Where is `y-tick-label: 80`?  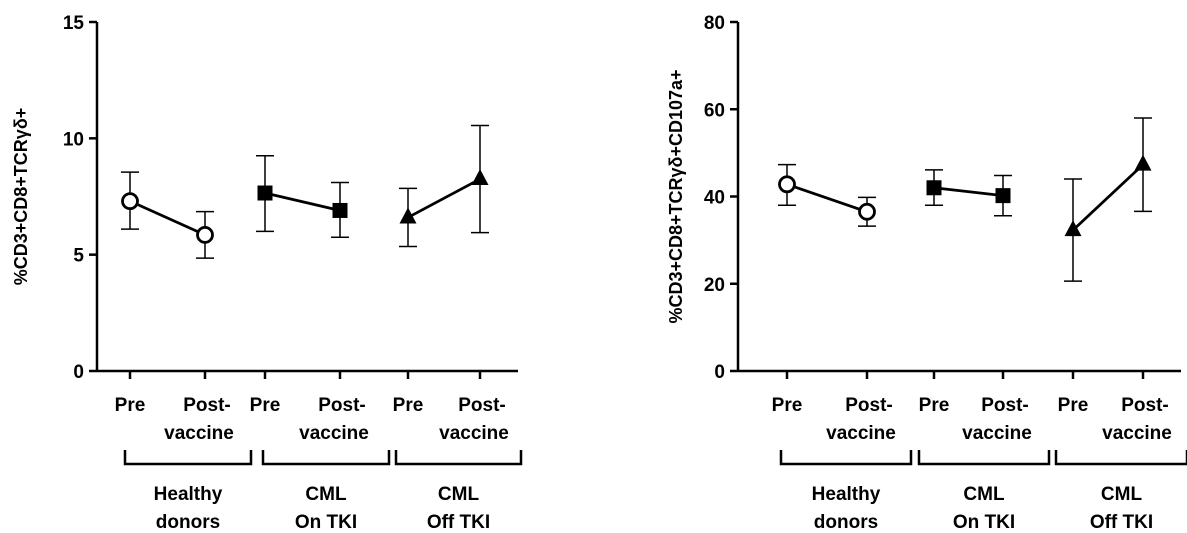 y-tick-label: 80 is located at coordinates (714, 23).